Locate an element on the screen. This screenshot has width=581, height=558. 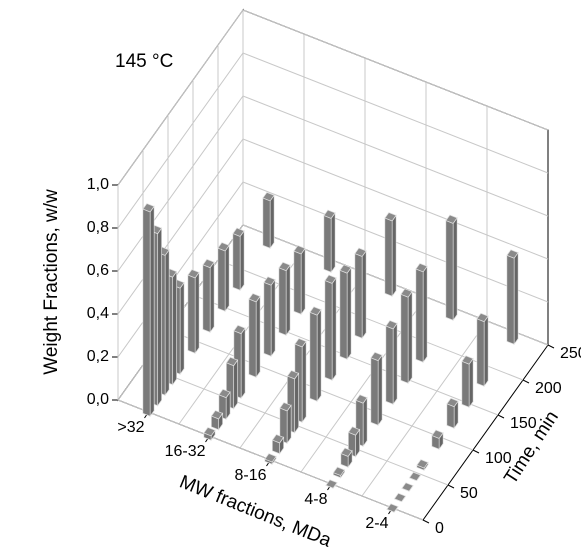
category-label: 8-16 is located at coordinates (250, 475).